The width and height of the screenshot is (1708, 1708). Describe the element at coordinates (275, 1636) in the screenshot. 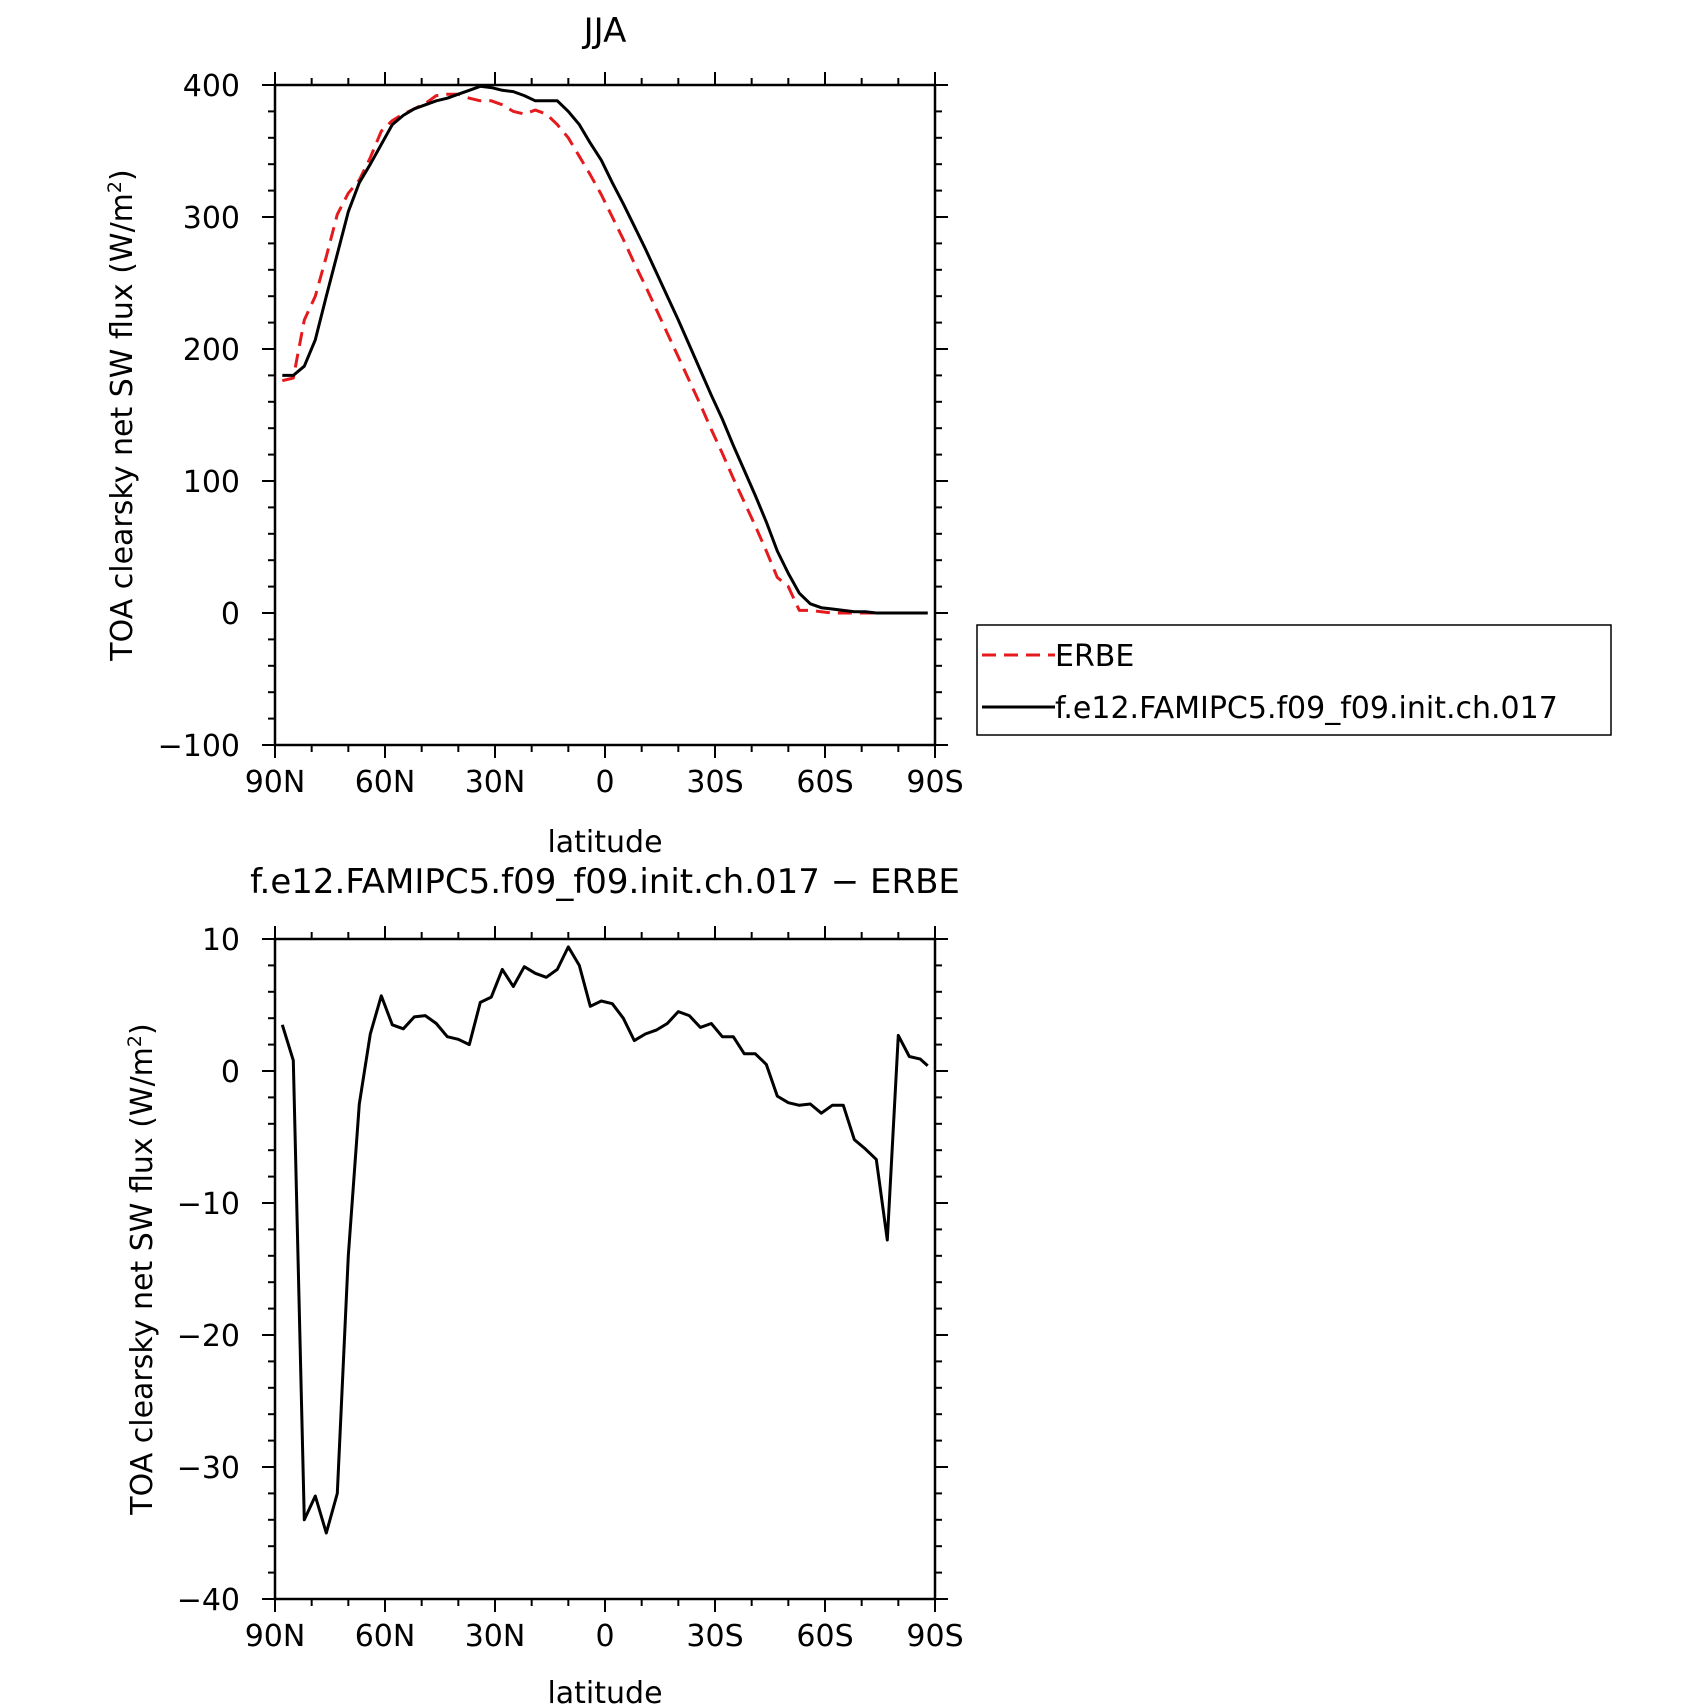

I see `bottom-x-tick-label: 90N` at that location.